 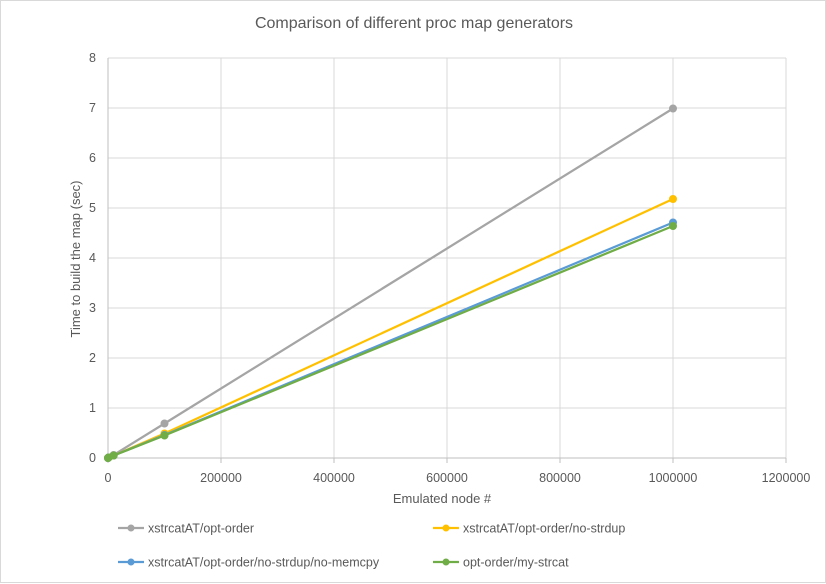 I want to click on x-axis-title: Emulated node #, so click(x=442, y=498).